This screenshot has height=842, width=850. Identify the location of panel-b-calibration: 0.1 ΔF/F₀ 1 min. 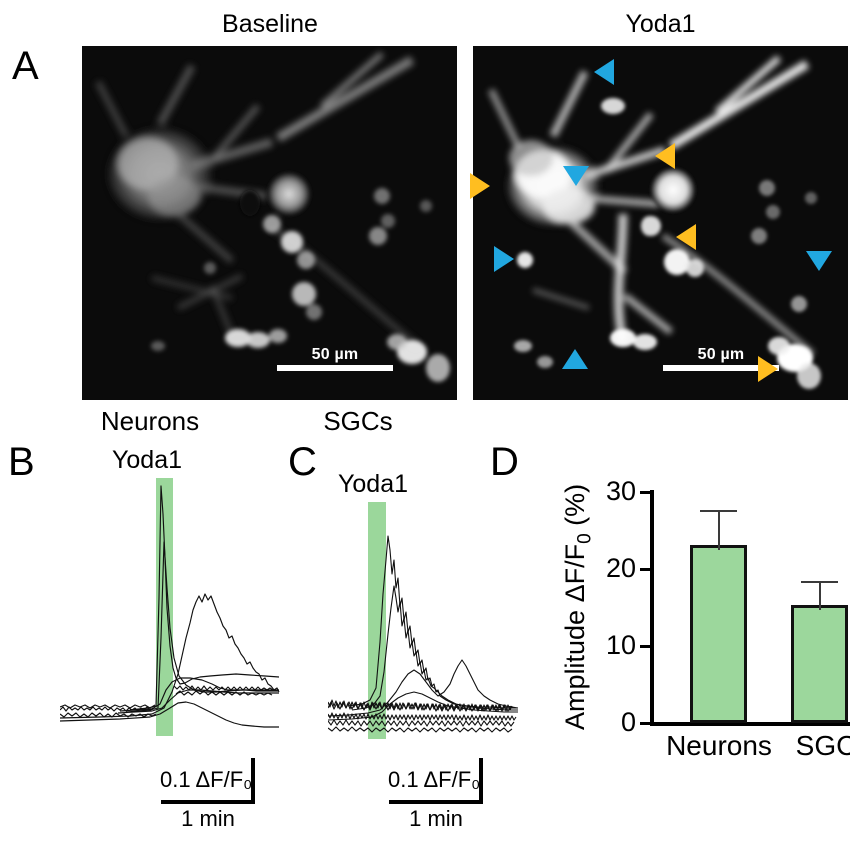
(210, 794).